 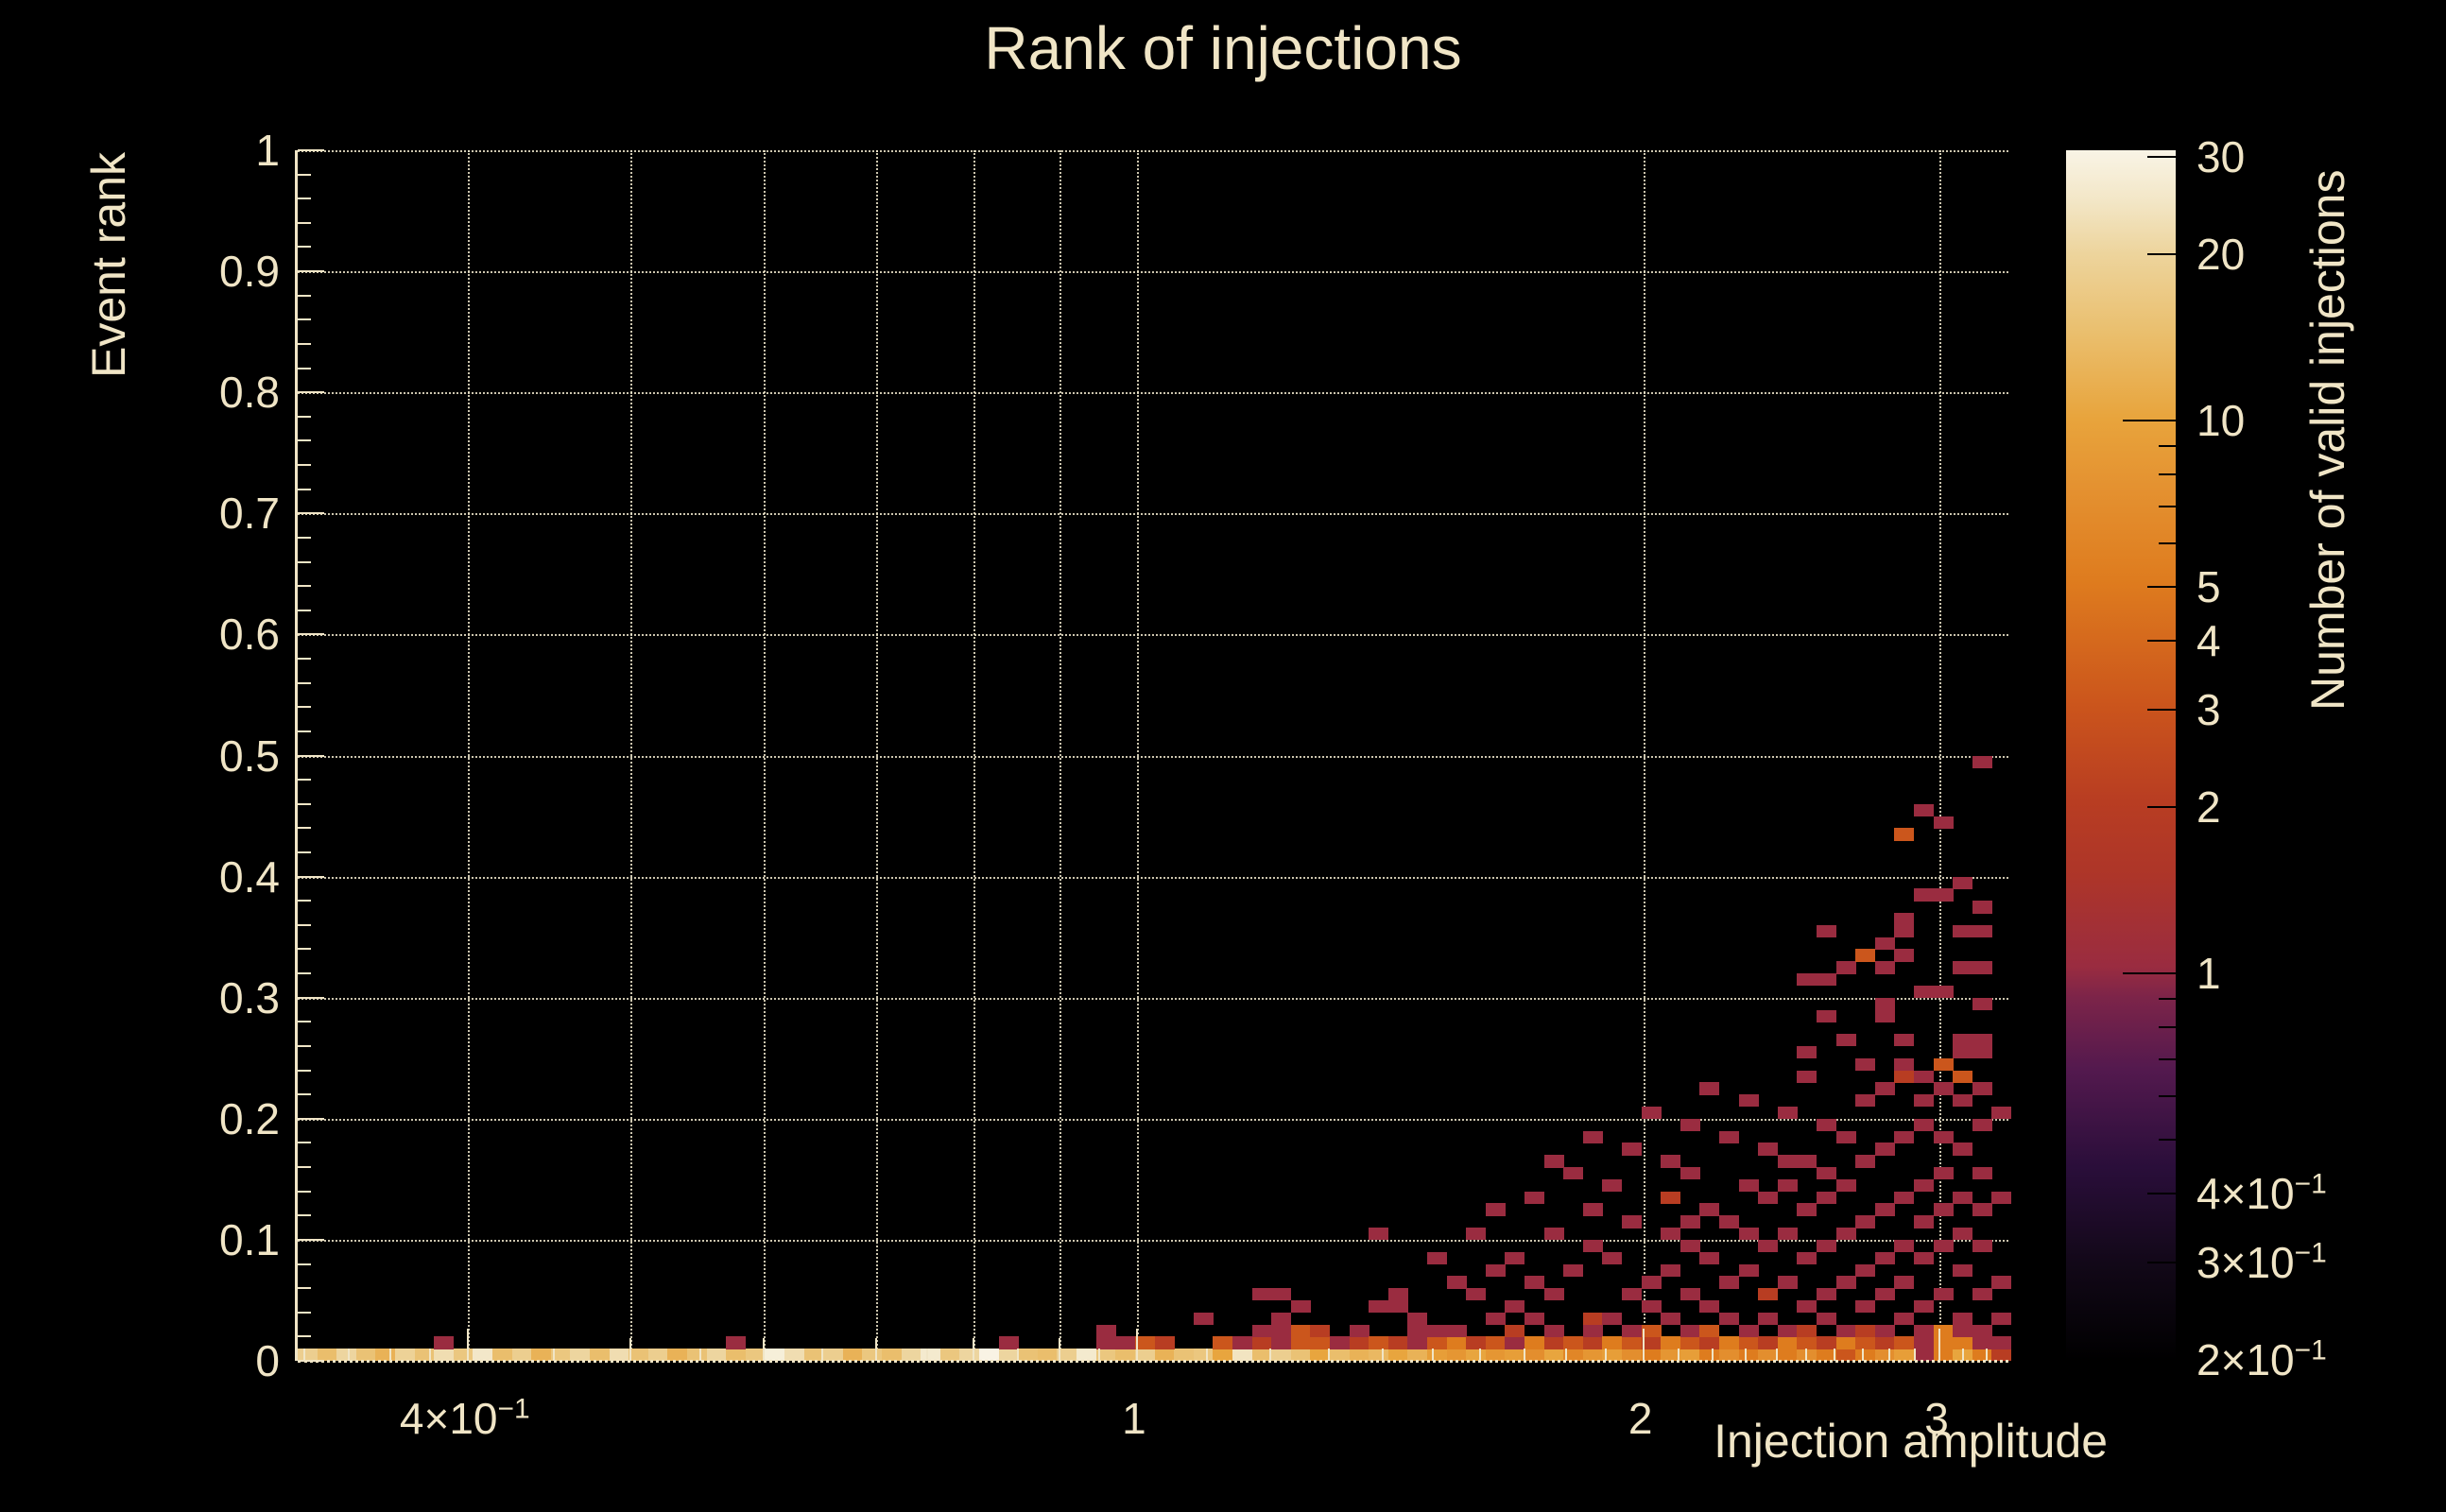 What do you see at coordinates (2327, 440) in the screenshot?
I see `colorbar-title: Number of valid injections` at bounding box center [2327, 440].